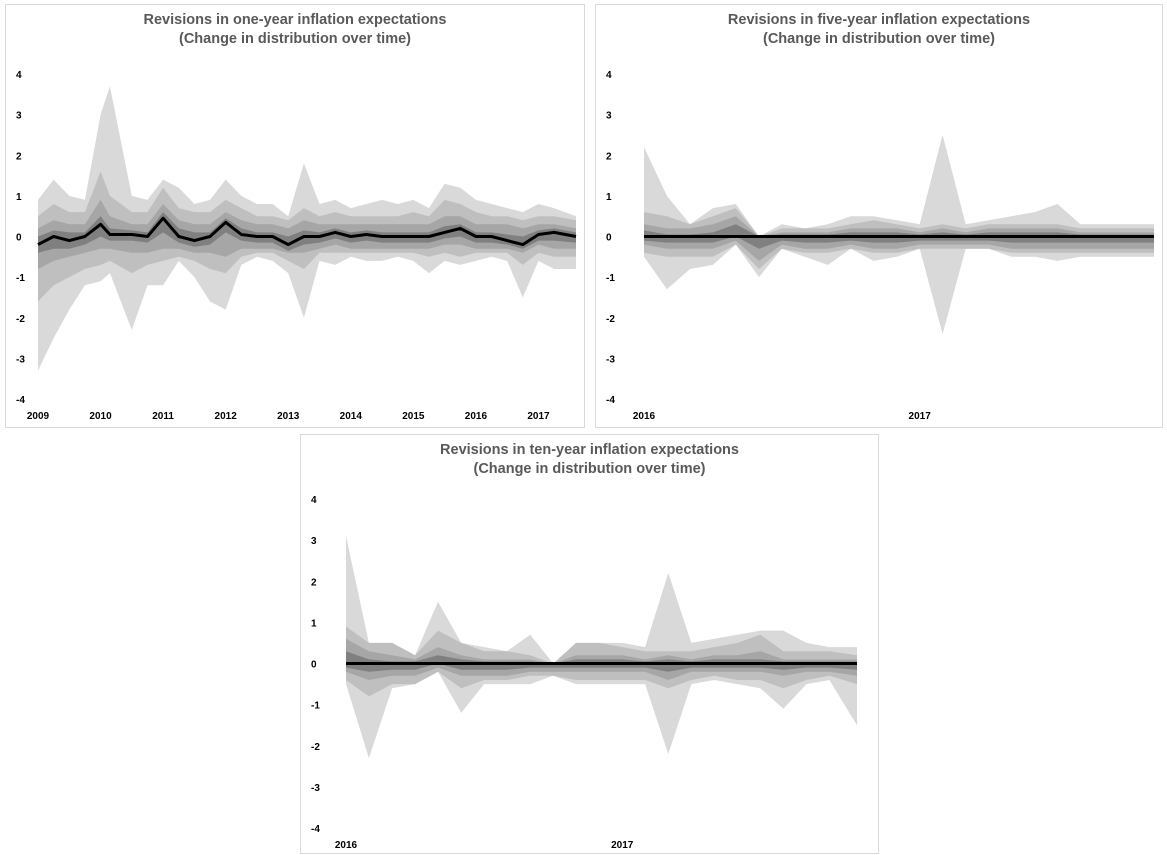  What do you see at coordinates (38, 416) in the screenshot?
I see `x-tick-label: 2009` at bounding box center [38, 416].